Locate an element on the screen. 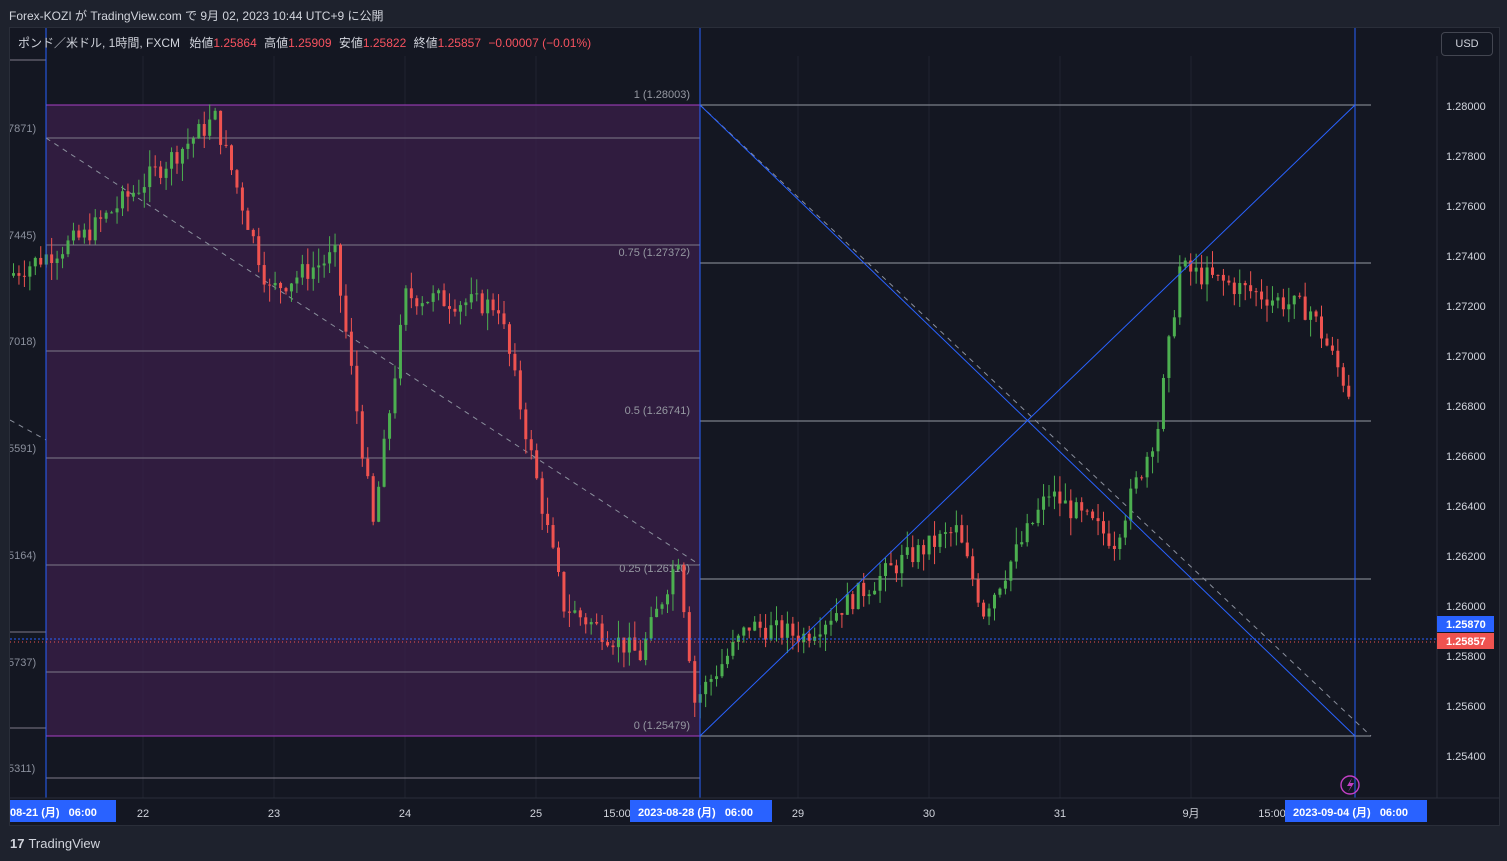 Image resolution: width=1507 pixels, height=861 pixels. time-tick: 31 is located at coordinates (1060, 814).